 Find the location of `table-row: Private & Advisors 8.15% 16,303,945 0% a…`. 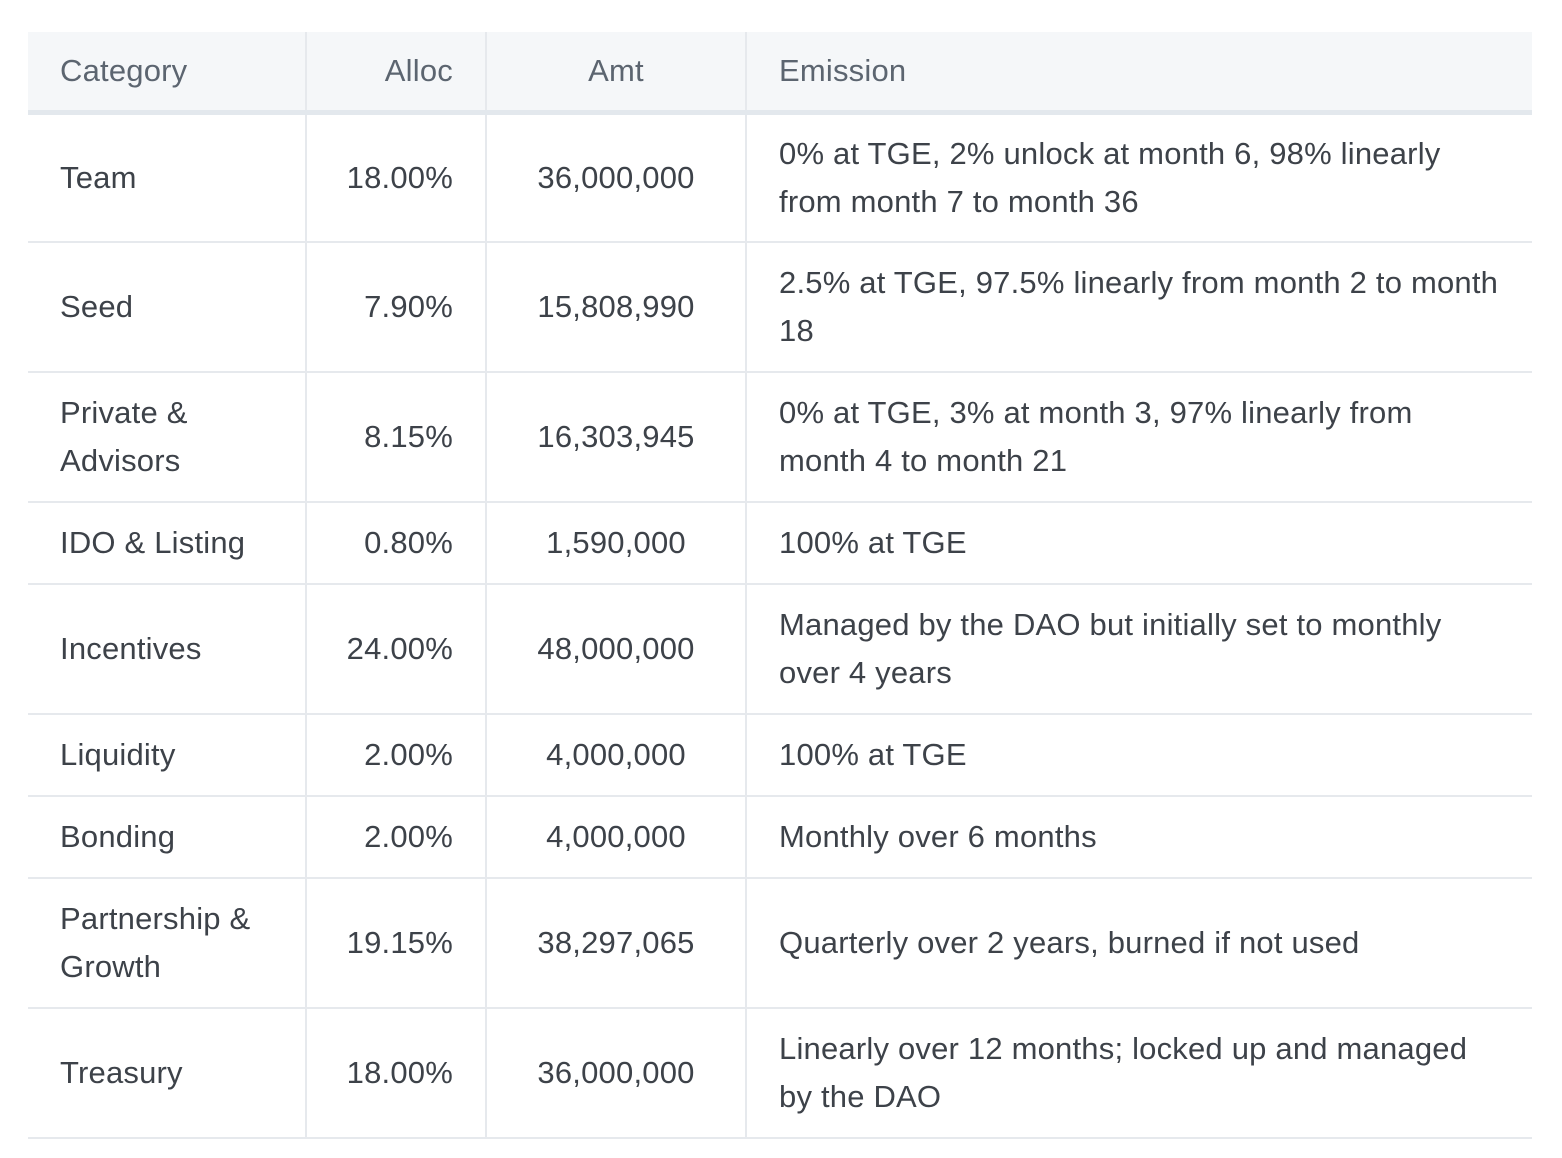

table-row: Private & Advisors 8.15% 16,303,945 0% a… is located at coordinates (780, 437).